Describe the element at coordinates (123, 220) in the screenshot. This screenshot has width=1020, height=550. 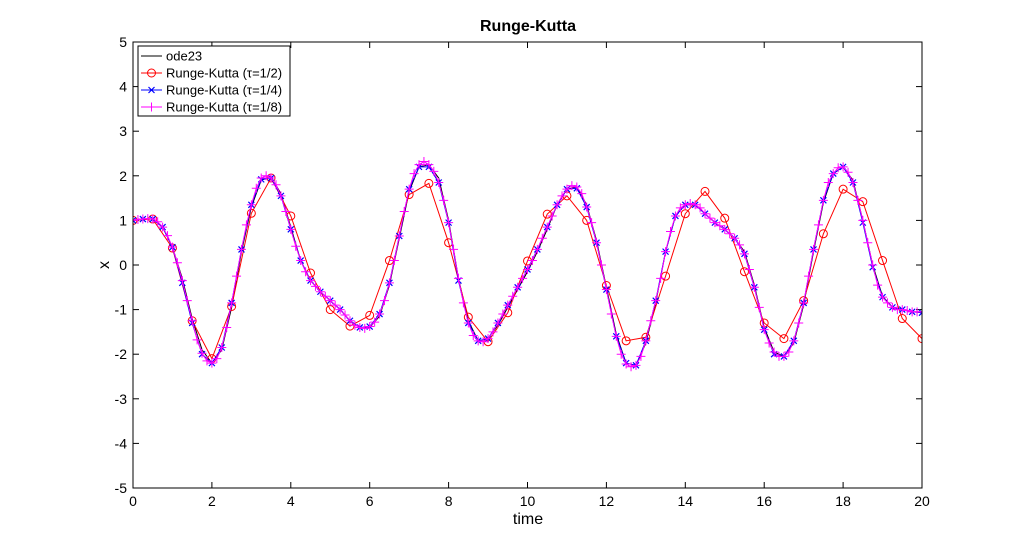
I see `y-tick-label: 1` at that location.